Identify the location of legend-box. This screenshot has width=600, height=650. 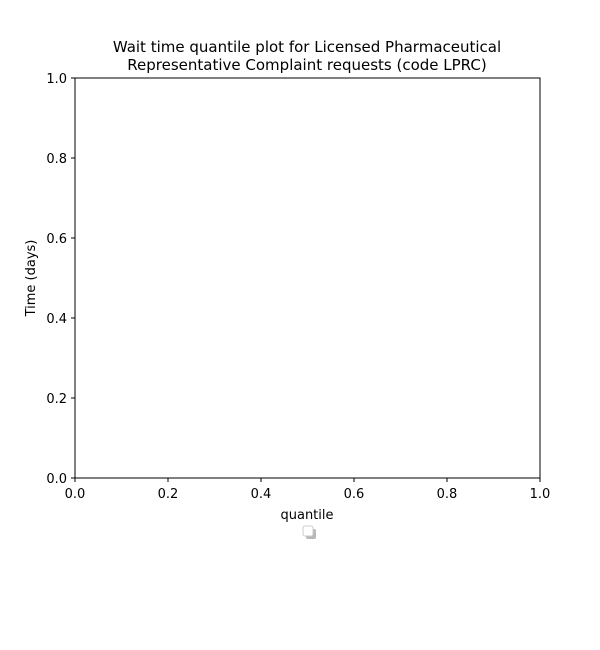
(308, 531).